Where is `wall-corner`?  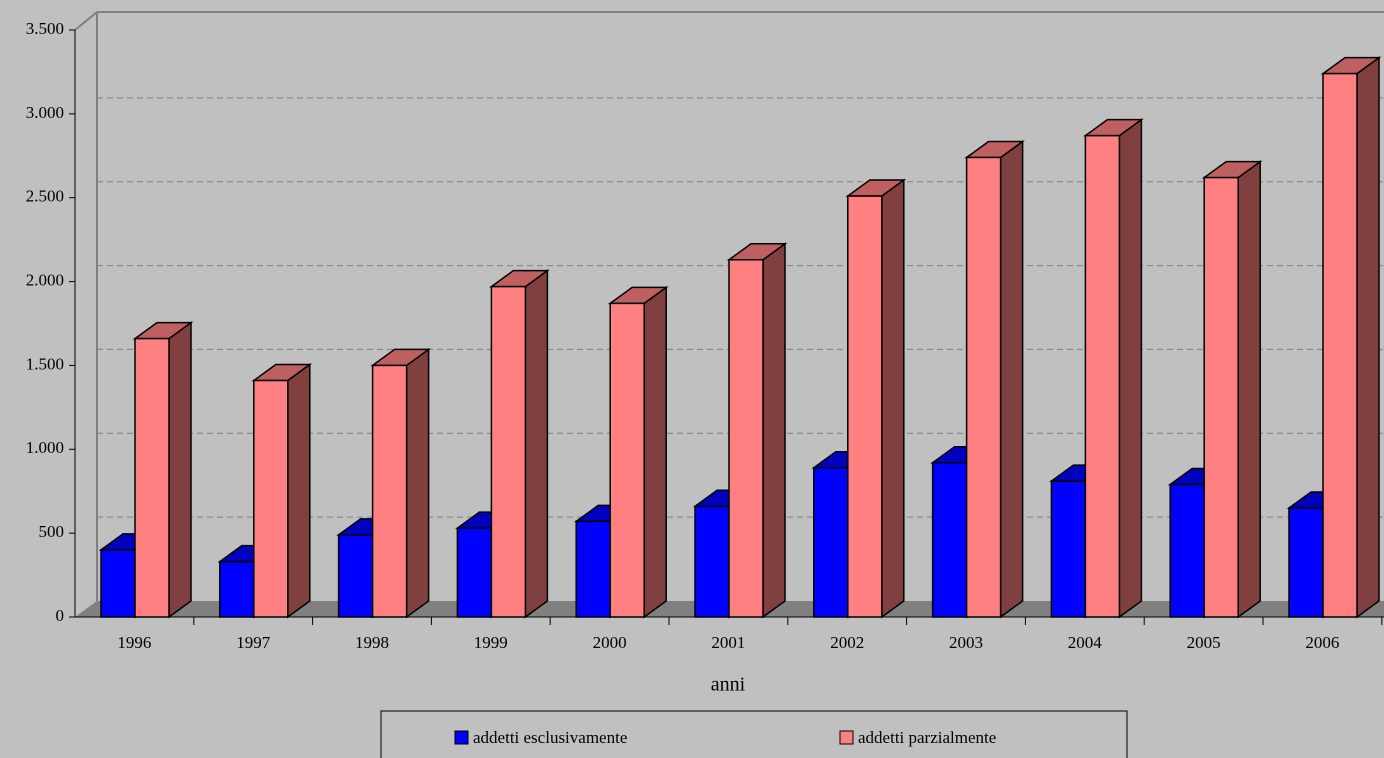 wall-corner is located at coordinates (86, 21).